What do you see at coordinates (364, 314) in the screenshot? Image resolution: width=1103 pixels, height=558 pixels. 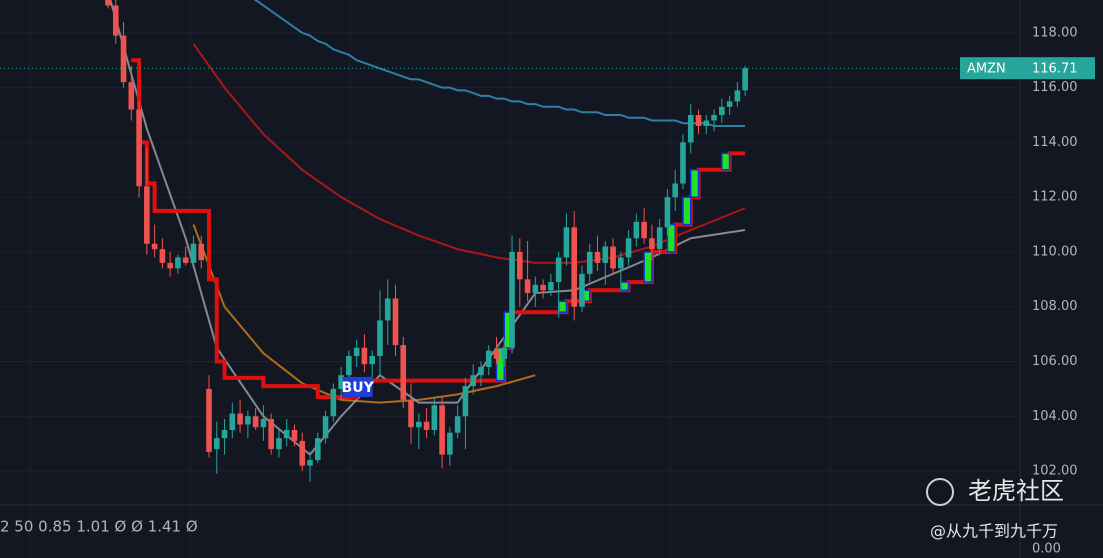 I see `ribbon-line` at bounding box center [364, 314].